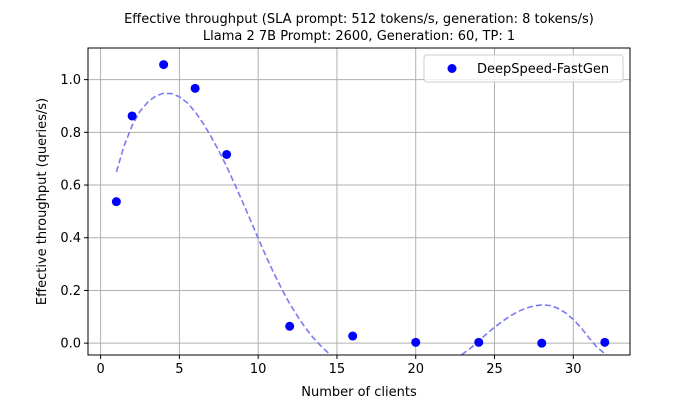  What do you see at coordinates (100, 369) in the screenshot?
I see `x-tick-label: 0` at bounding box center [100, 369].